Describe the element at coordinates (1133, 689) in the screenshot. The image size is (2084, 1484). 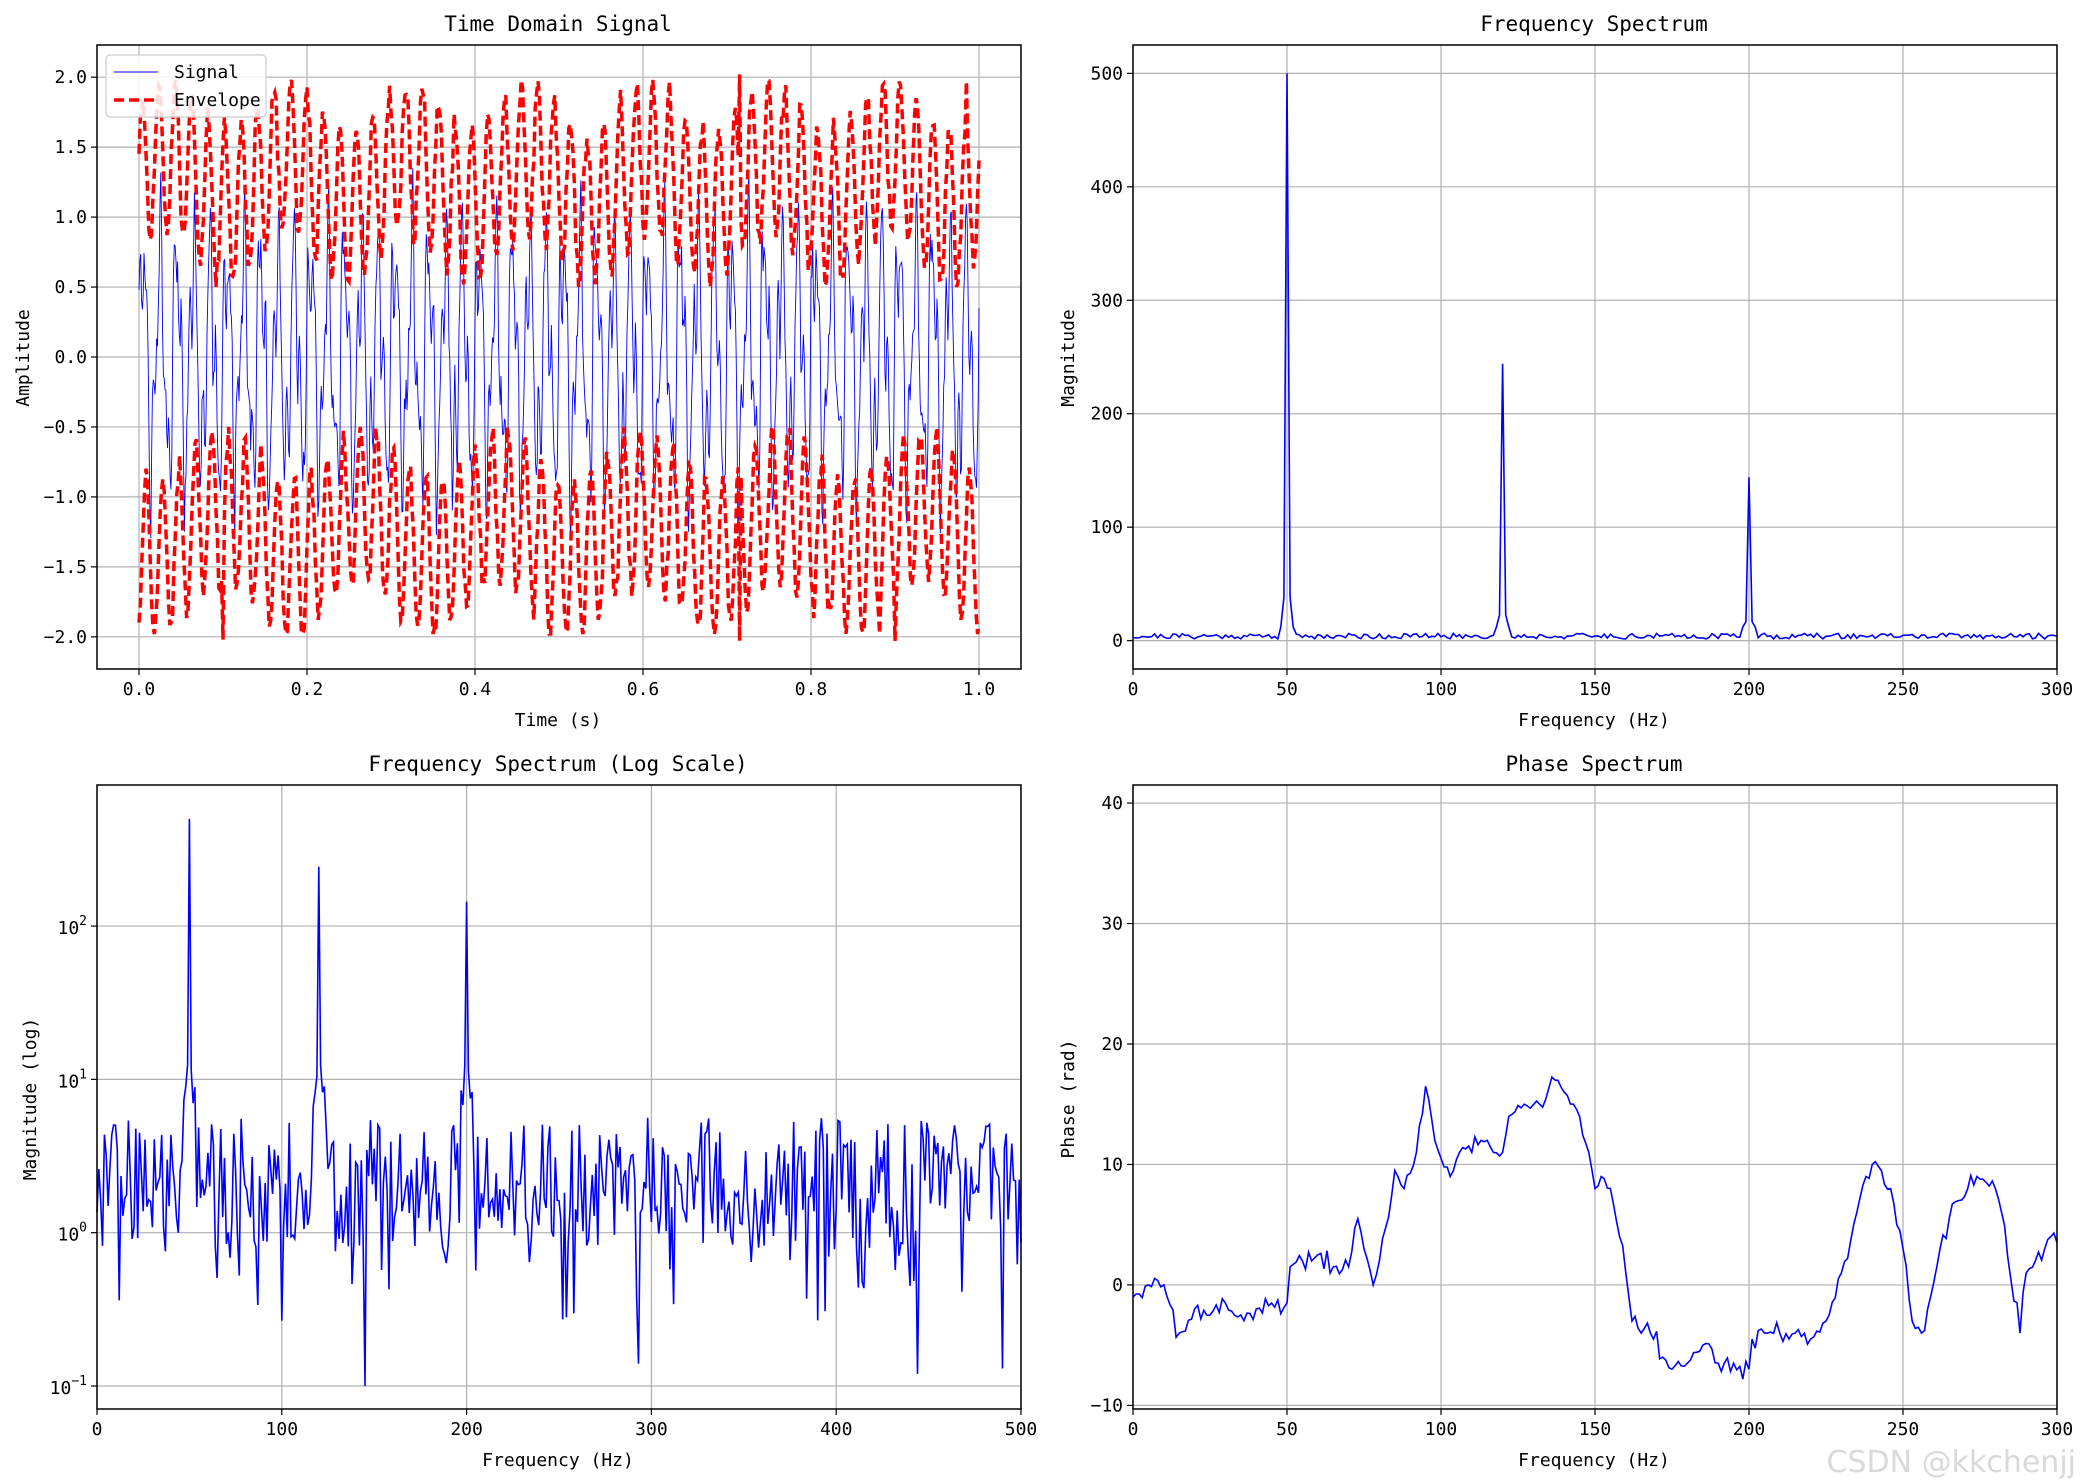
I see `spectrum-x-tick-label: 0` at that location.